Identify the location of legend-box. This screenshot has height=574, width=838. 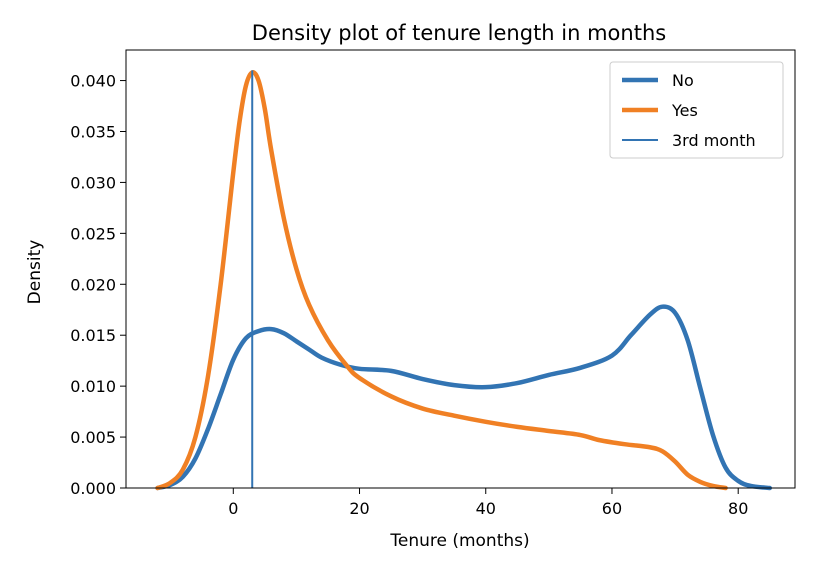
(696, 110).